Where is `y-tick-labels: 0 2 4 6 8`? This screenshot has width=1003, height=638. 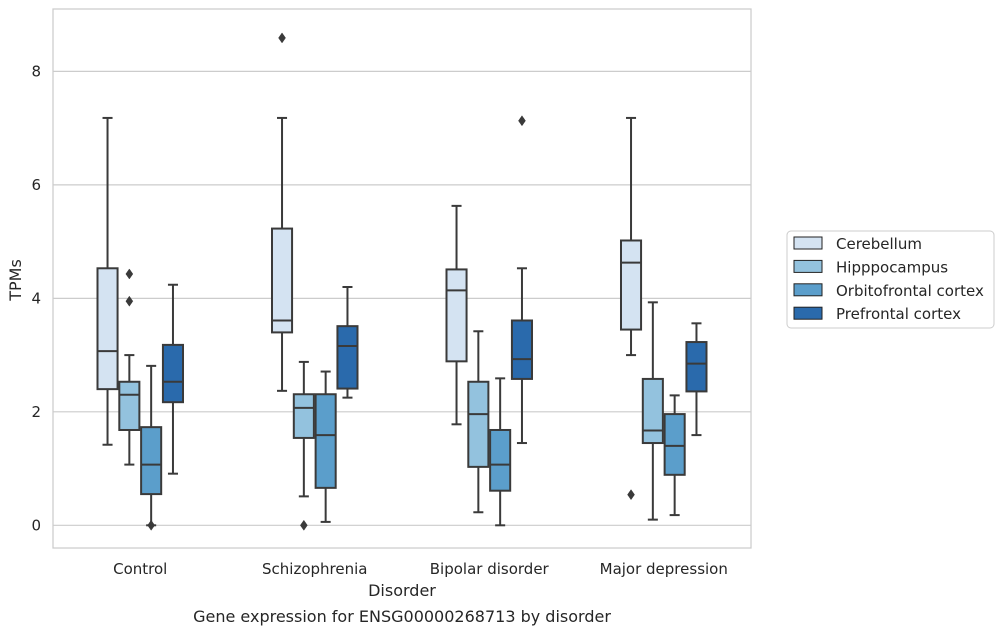
y-tick-labels: 0 2 4 6 8 is located at coordinates (36, 298).